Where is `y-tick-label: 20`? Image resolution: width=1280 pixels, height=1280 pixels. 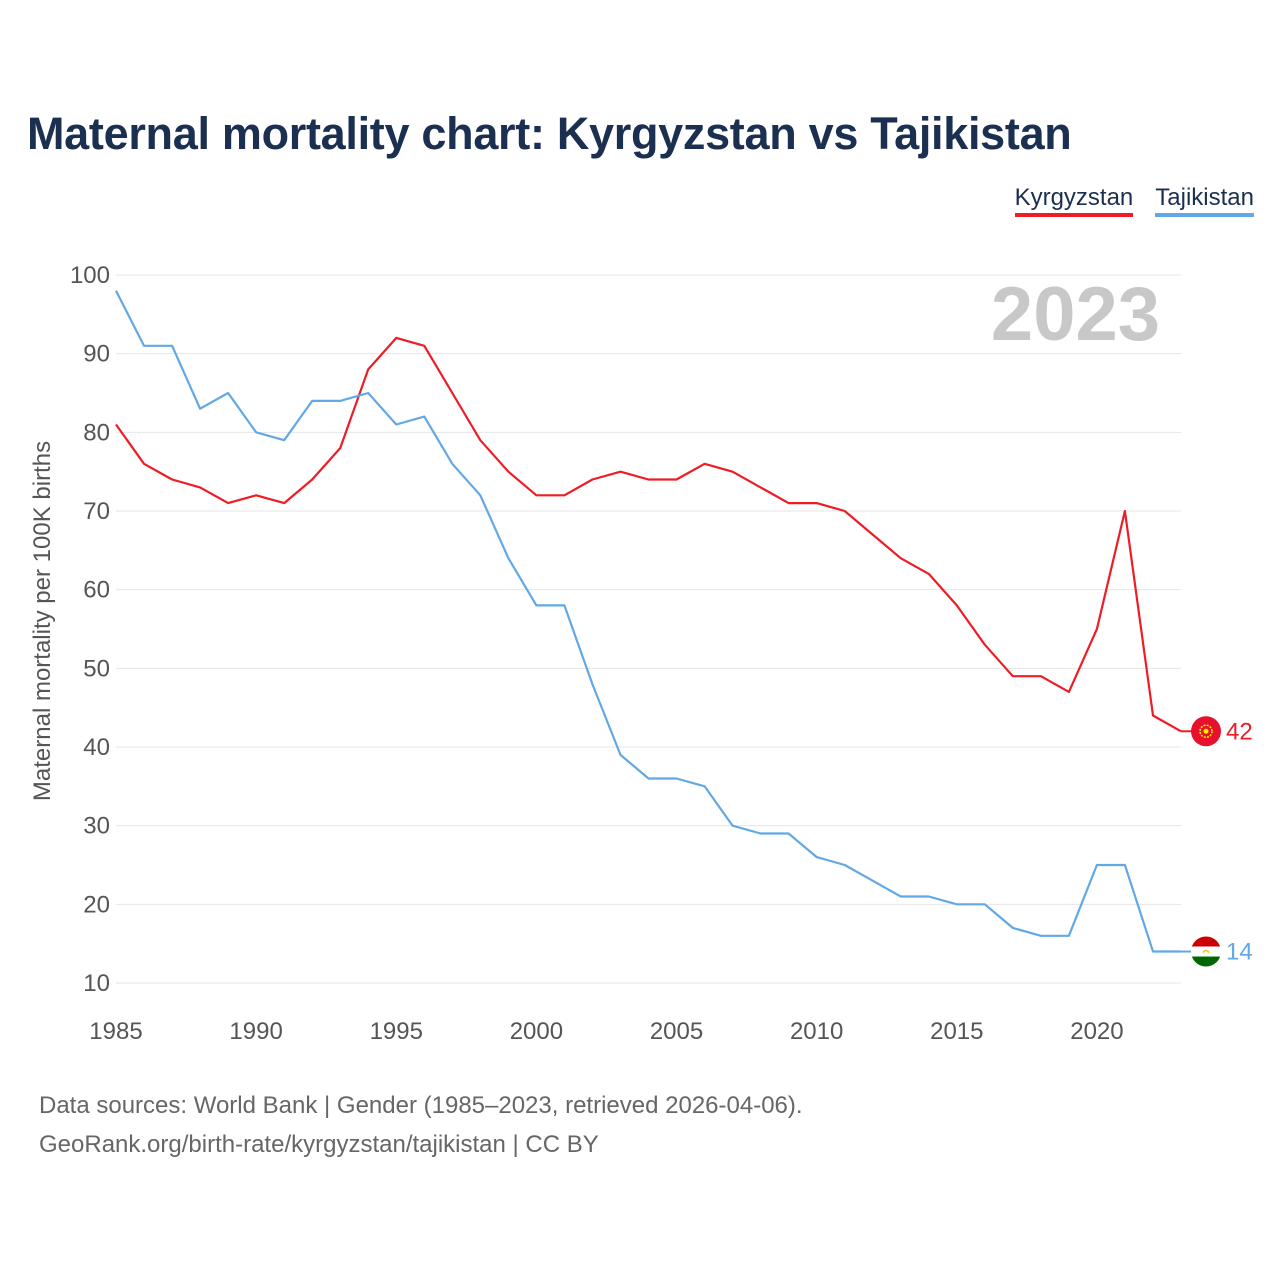
y-tick-label: 20 is located at coordinates (96, 904).